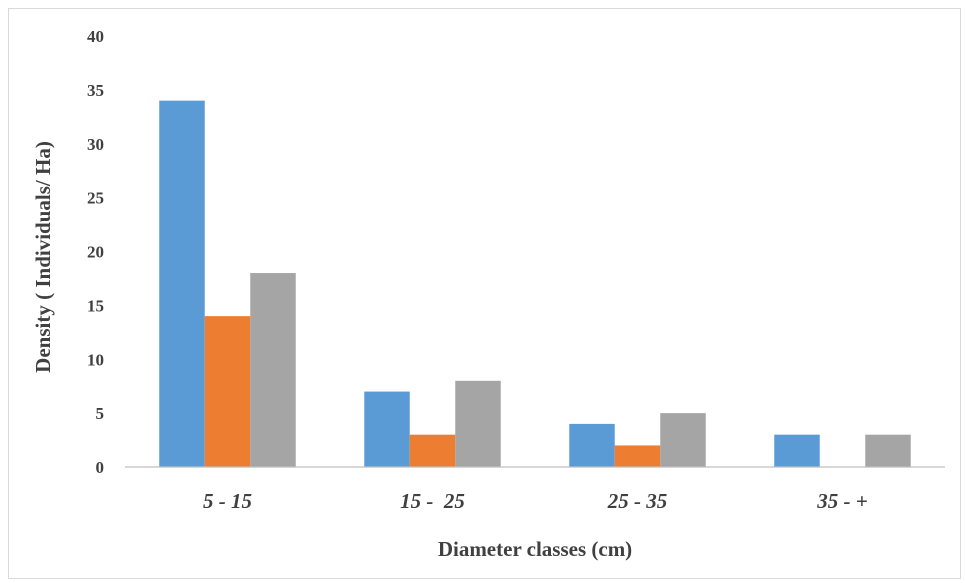  I want to click on x-category-label: 15 - 25, so click(432, 501).